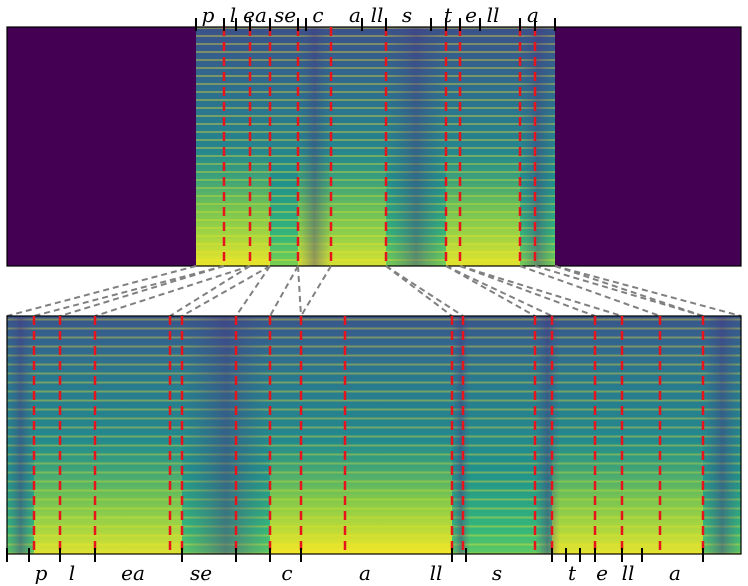  Describe the element at coordinates (377, 15) in the screenshot. I see `top-label-ll: ll` at that location.